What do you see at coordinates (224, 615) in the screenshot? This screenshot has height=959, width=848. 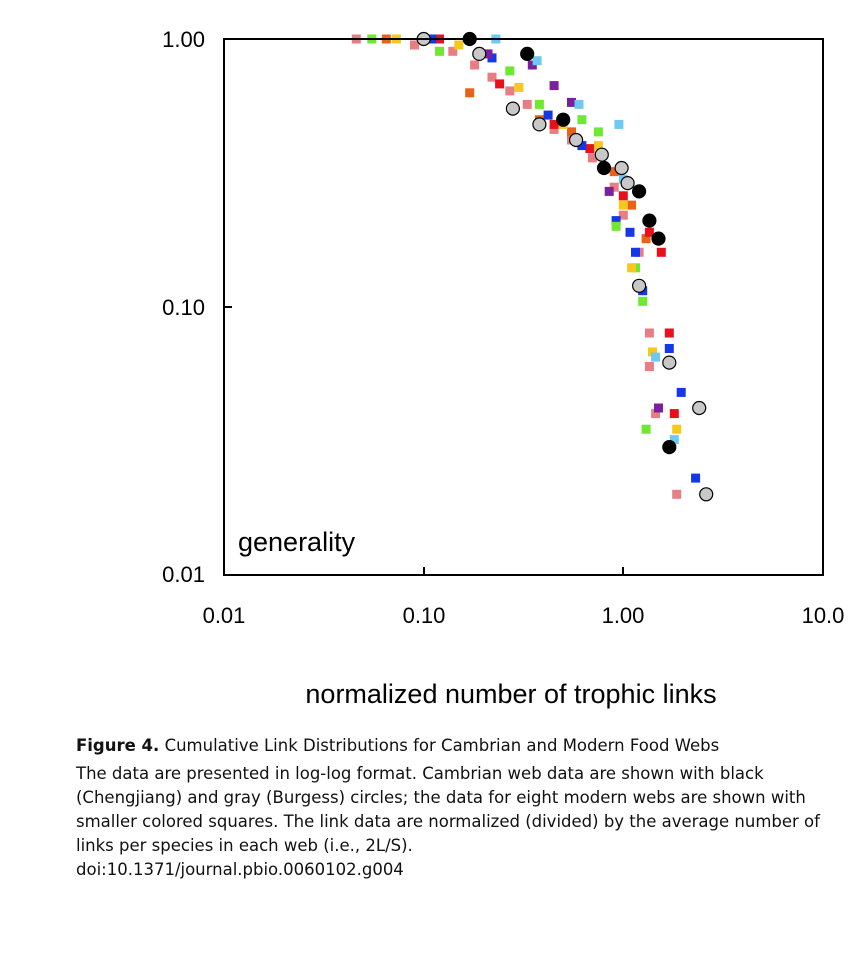 I see `x-tick-label: 0.01` at bounding box center [224, 615].